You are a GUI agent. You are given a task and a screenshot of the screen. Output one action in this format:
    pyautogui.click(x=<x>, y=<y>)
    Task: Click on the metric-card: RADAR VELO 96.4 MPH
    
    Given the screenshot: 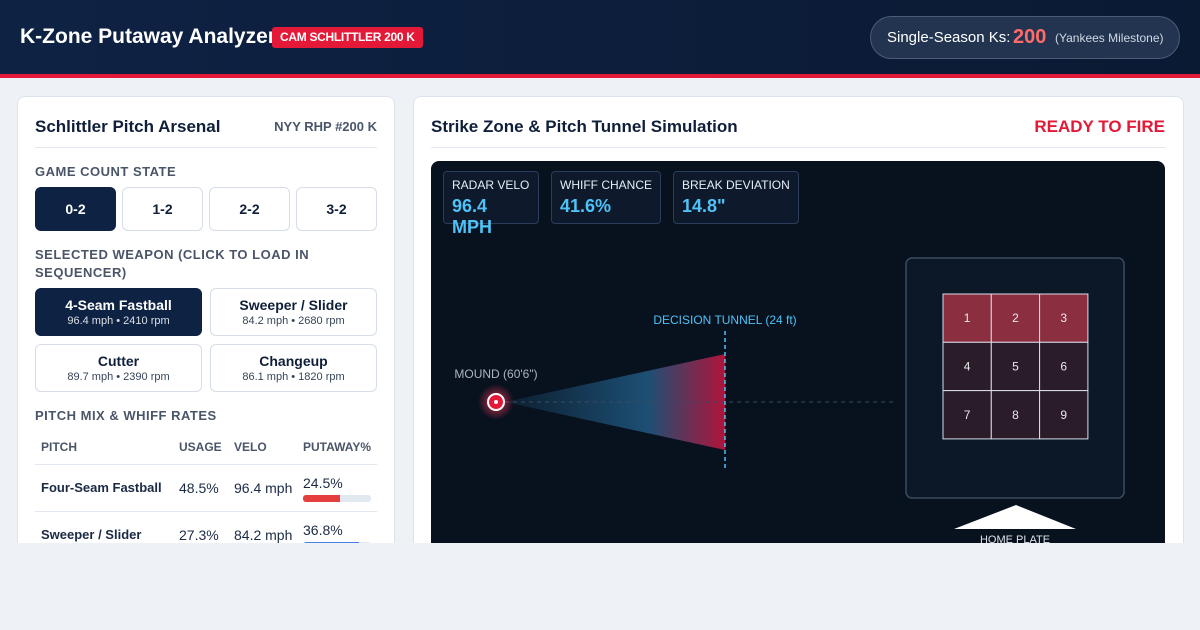 What is the action you would take?
    pyautogui.click(x=491, y=204)
    